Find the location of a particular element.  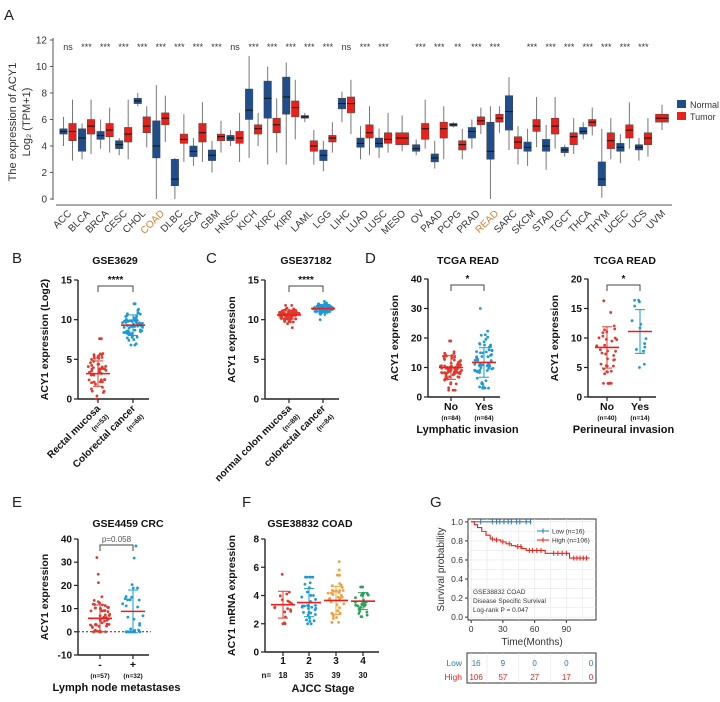

risk-row-label-low: Low is located at coordinates (454, 663).